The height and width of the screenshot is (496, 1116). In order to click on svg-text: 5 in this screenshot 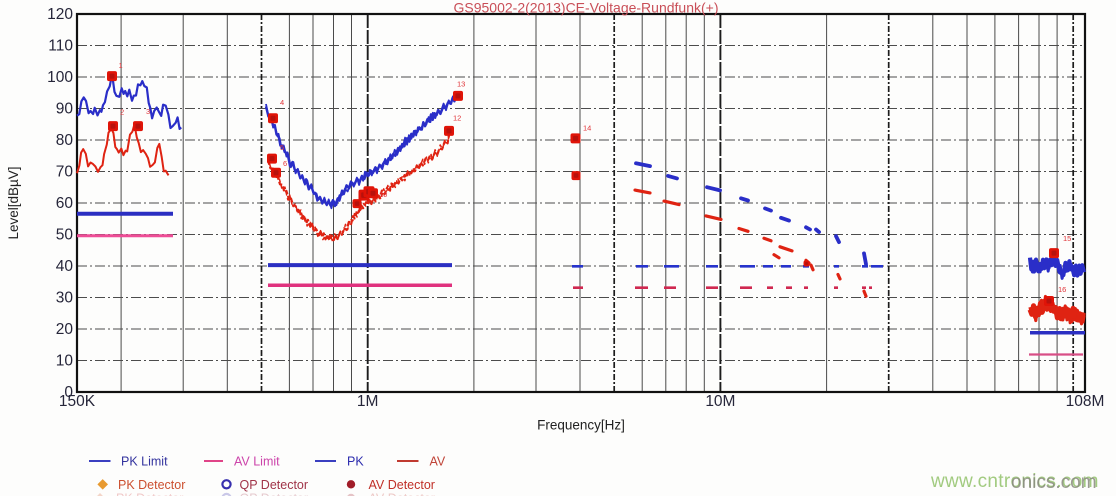, I will do `click(282, 147)`.